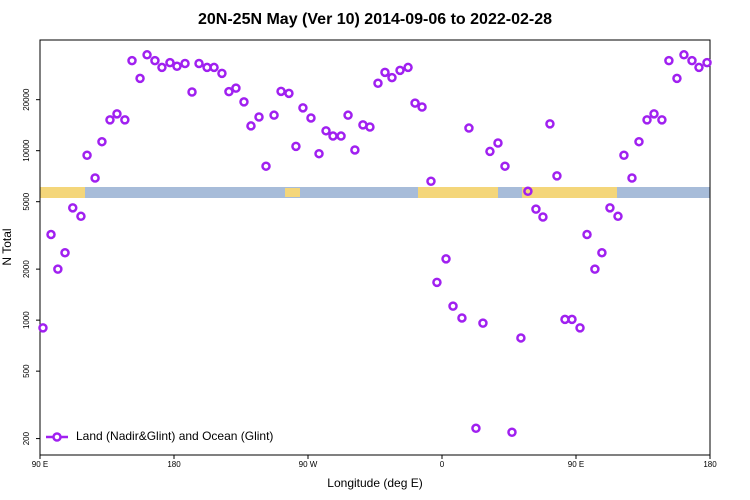 The height and width of the screenshot is (500, 750). Describe the element at coordinates (374, 483) in the screenshot. I see `x-axis-label: Longitude (deg E)` at that location.